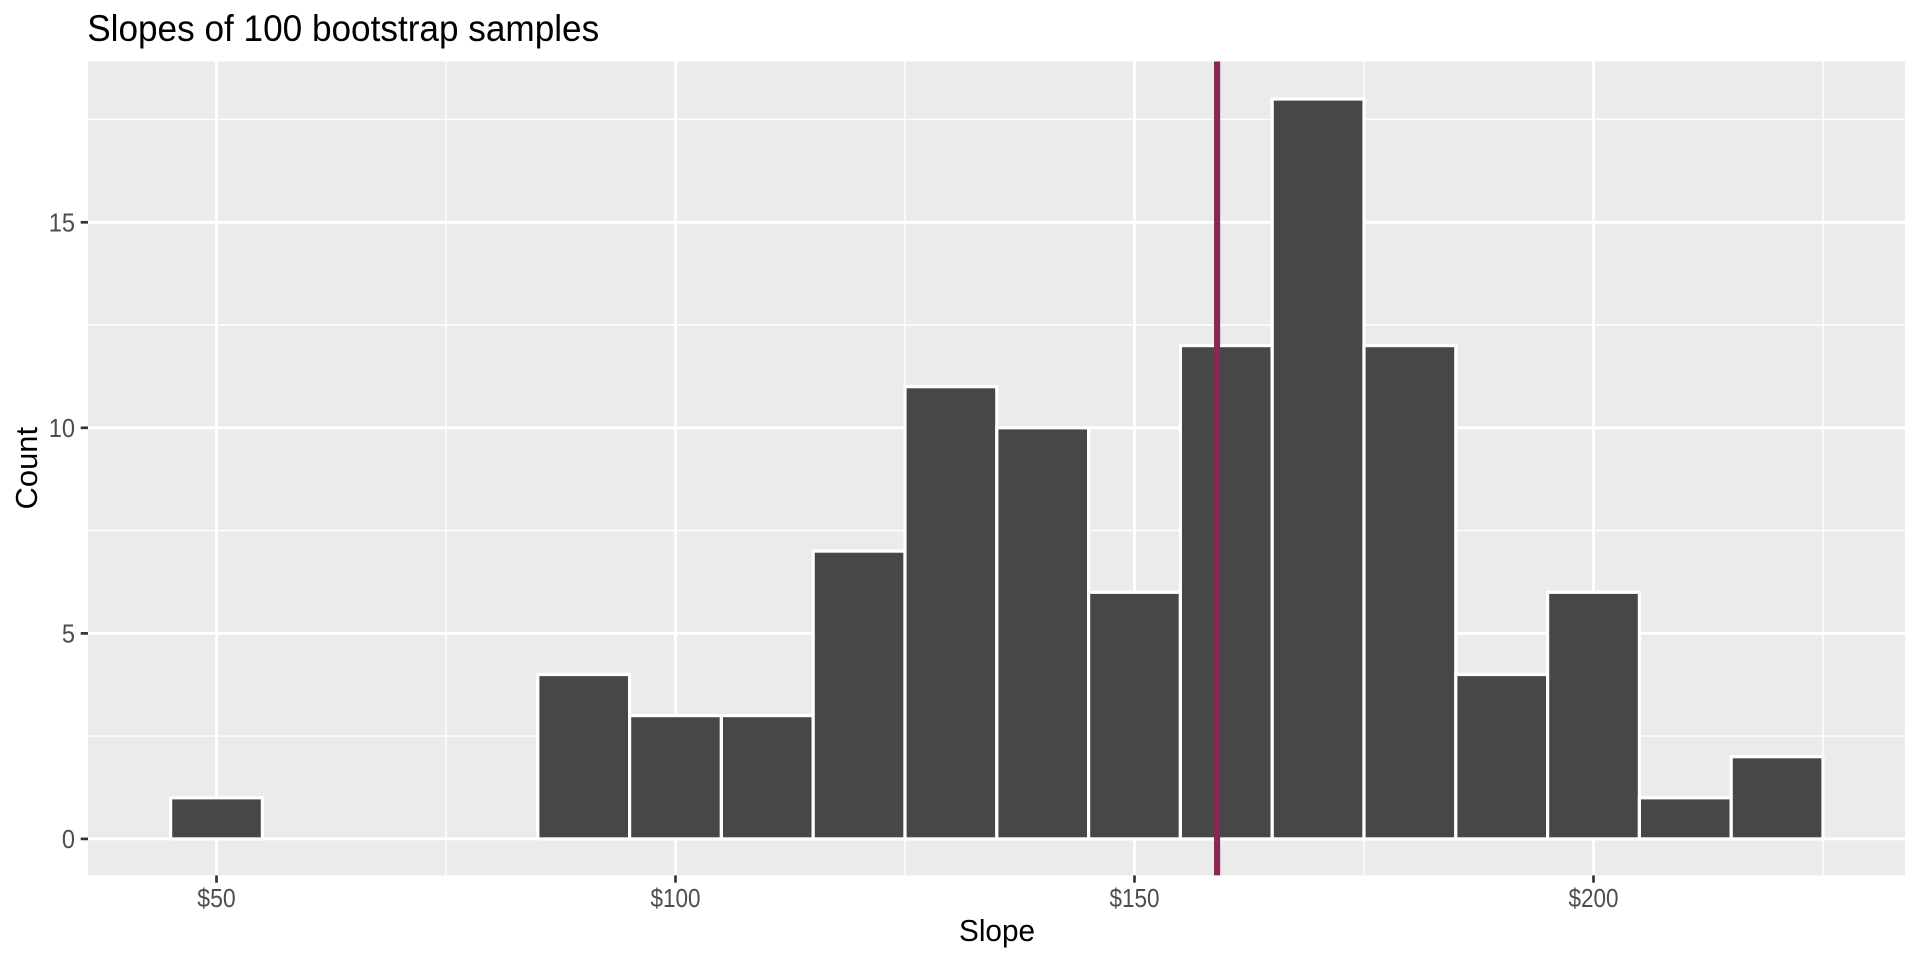  What do you see at coordinates (1594, 898) in the screenshot?
I see `svg-text: $200` at bounding box center [1594, 898].